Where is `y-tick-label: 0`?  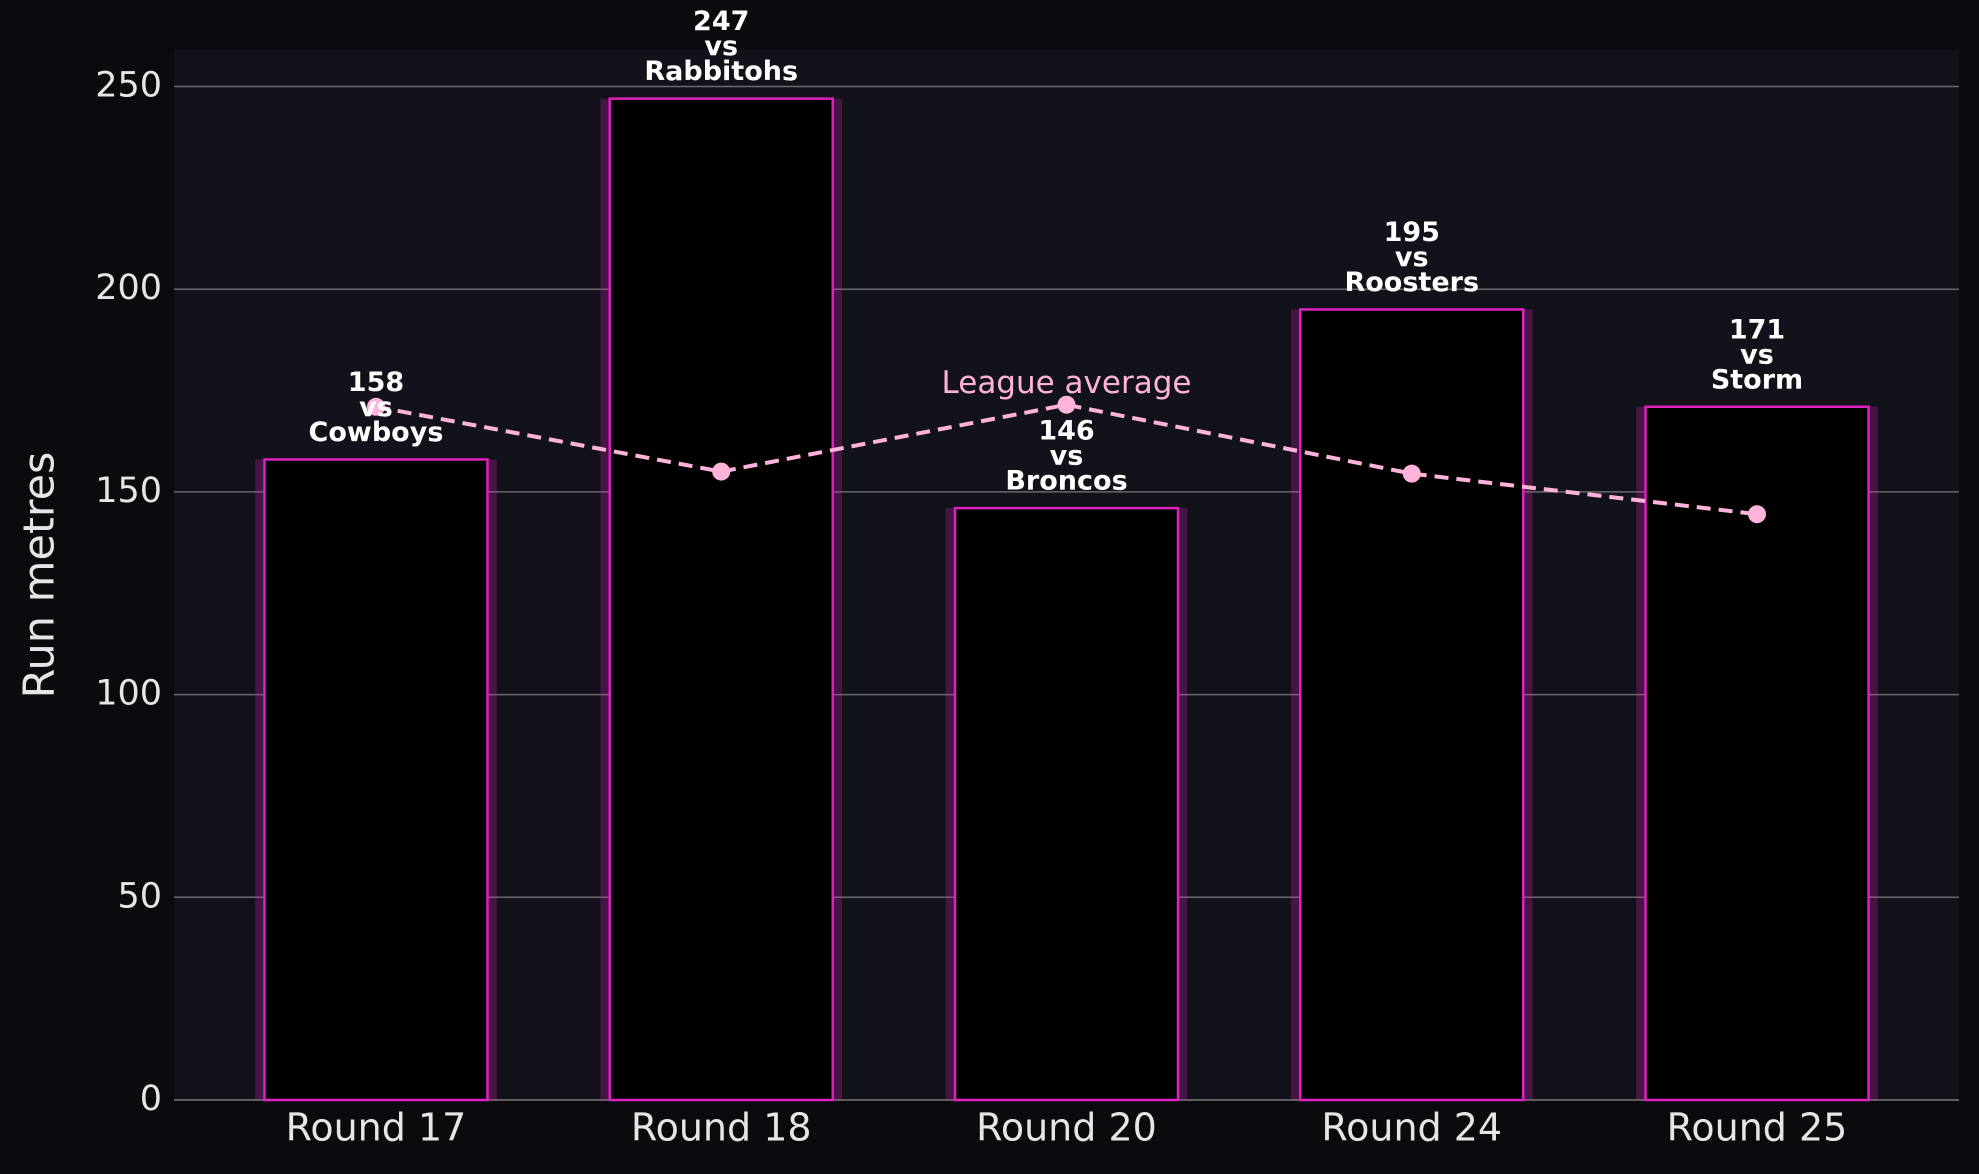
y-tick-label: 0 is located at coordinates (151, 1099).